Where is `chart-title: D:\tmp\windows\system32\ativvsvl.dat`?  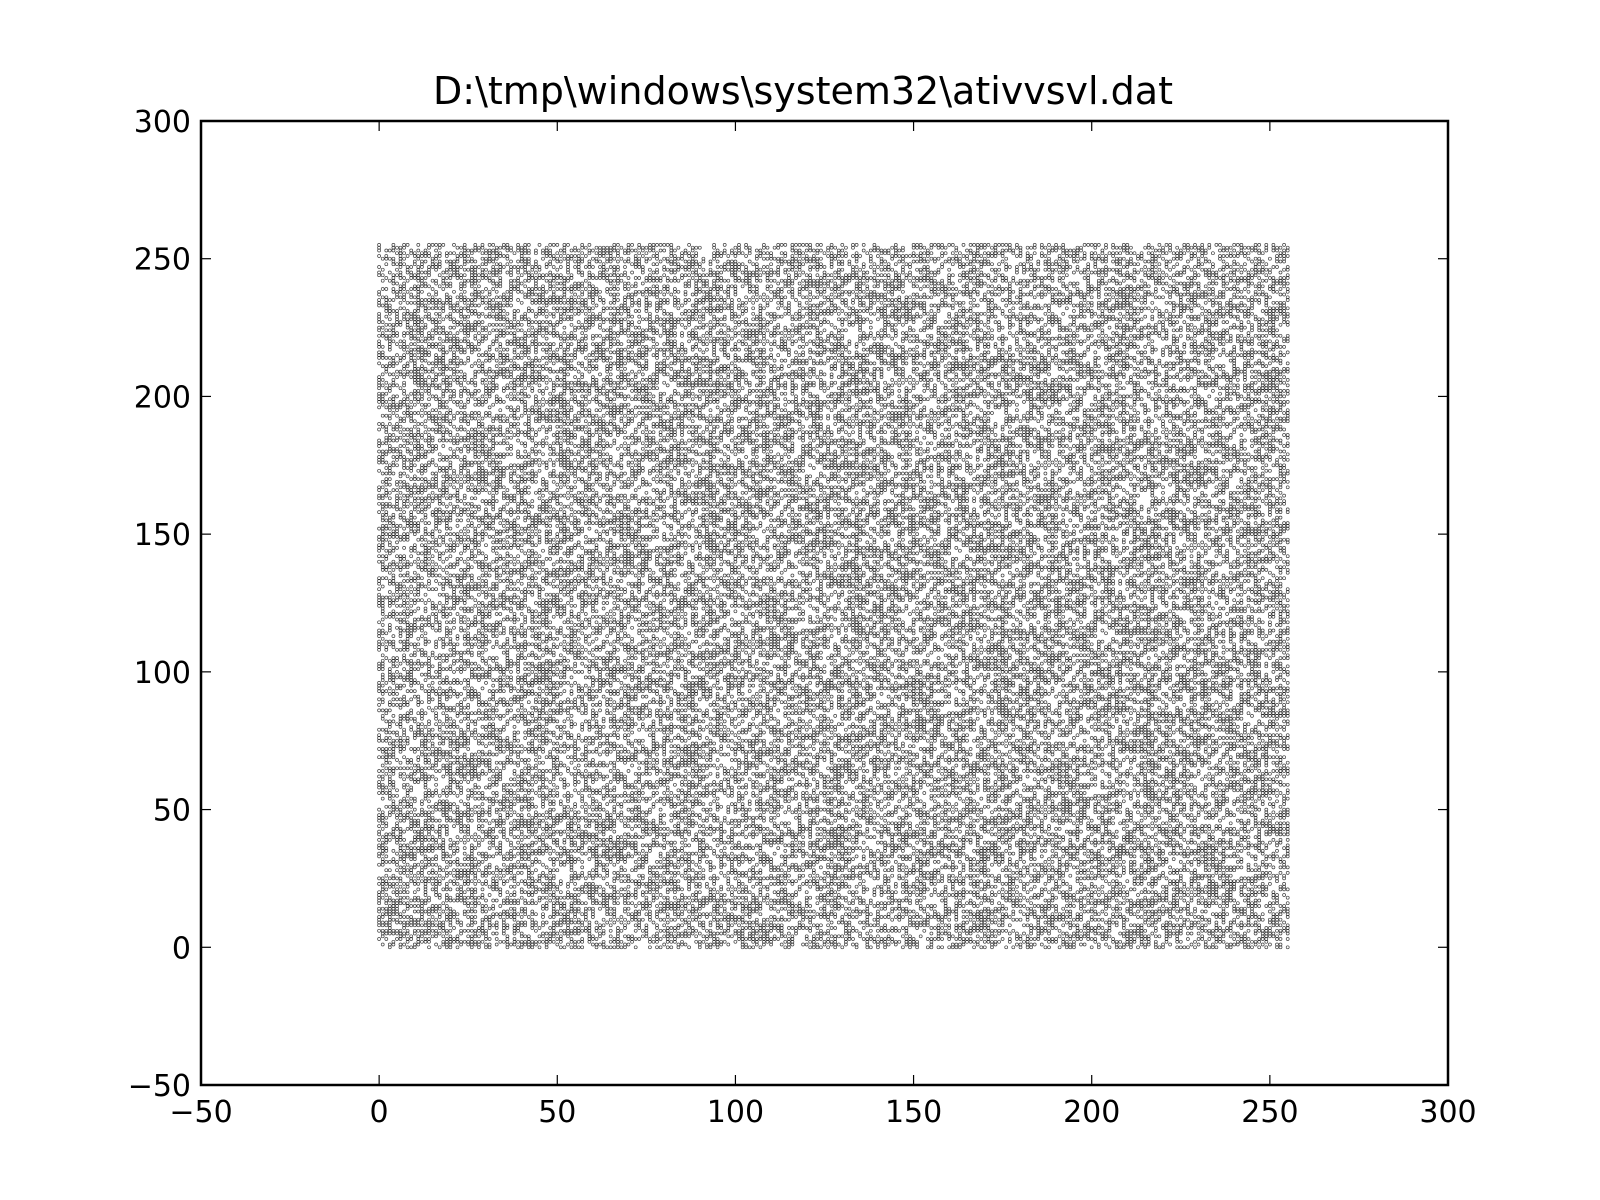
chart-title: D:\tmp\windows\system32\ativvsvl.dat is located at coordinates (803, 91).